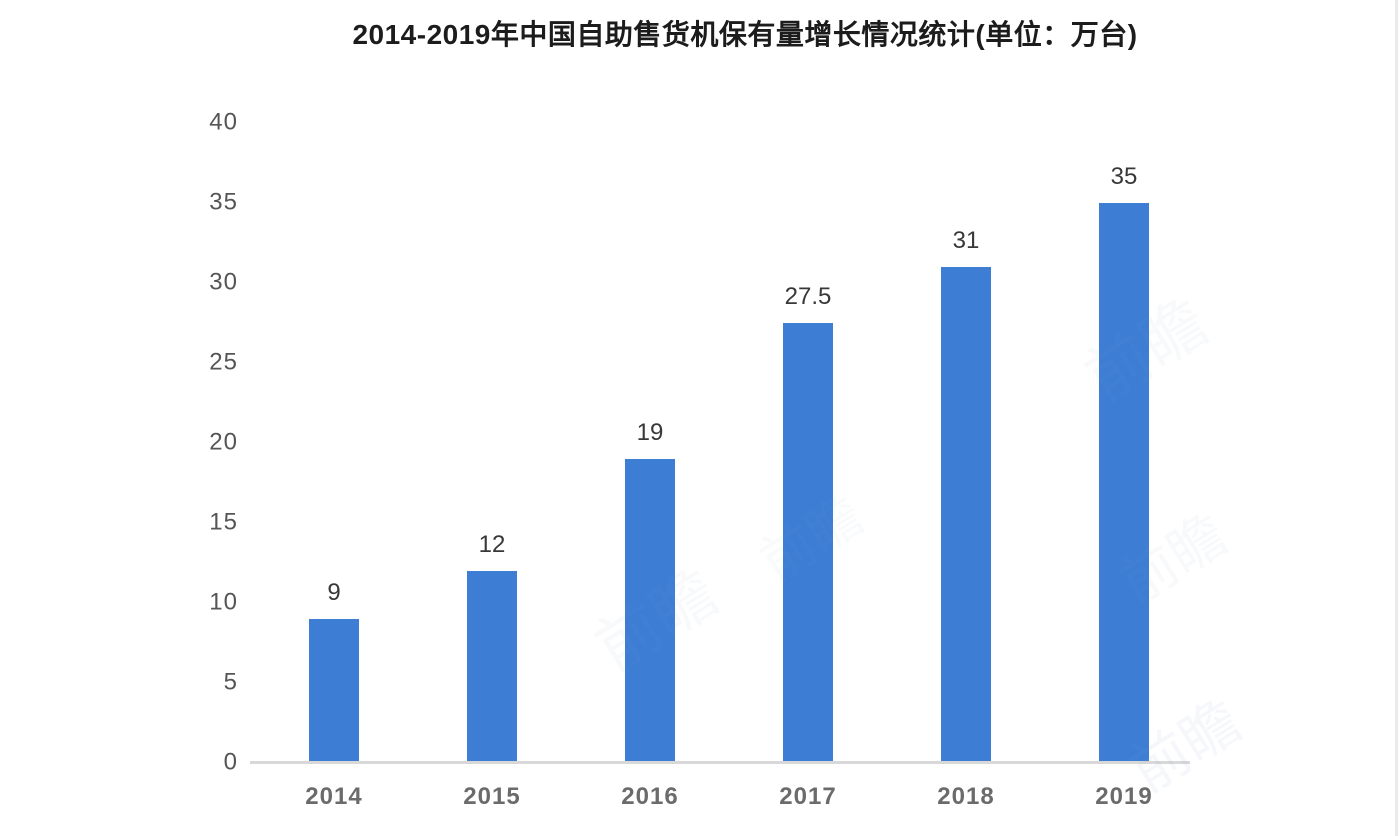 The height and width of the screenshot is (836, 1400). I want to click on bar-group: 27.5 2017, so click(808, 466).